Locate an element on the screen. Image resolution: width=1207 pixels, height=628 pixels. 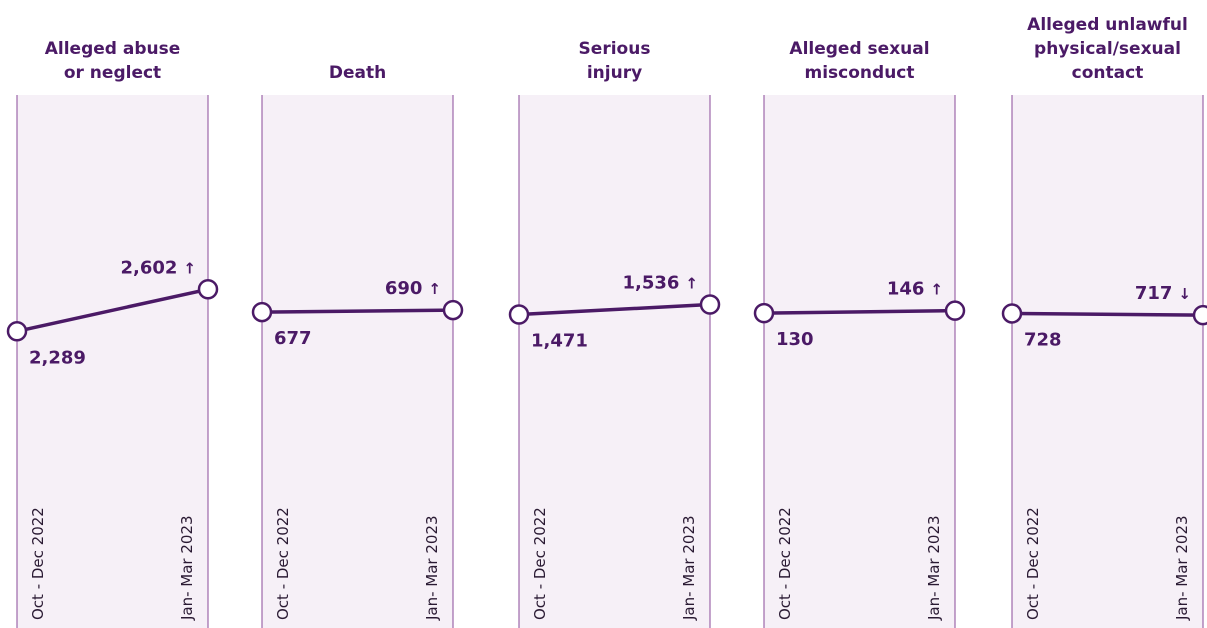
value-label: 1,471 is located at coordinates (559, 341).